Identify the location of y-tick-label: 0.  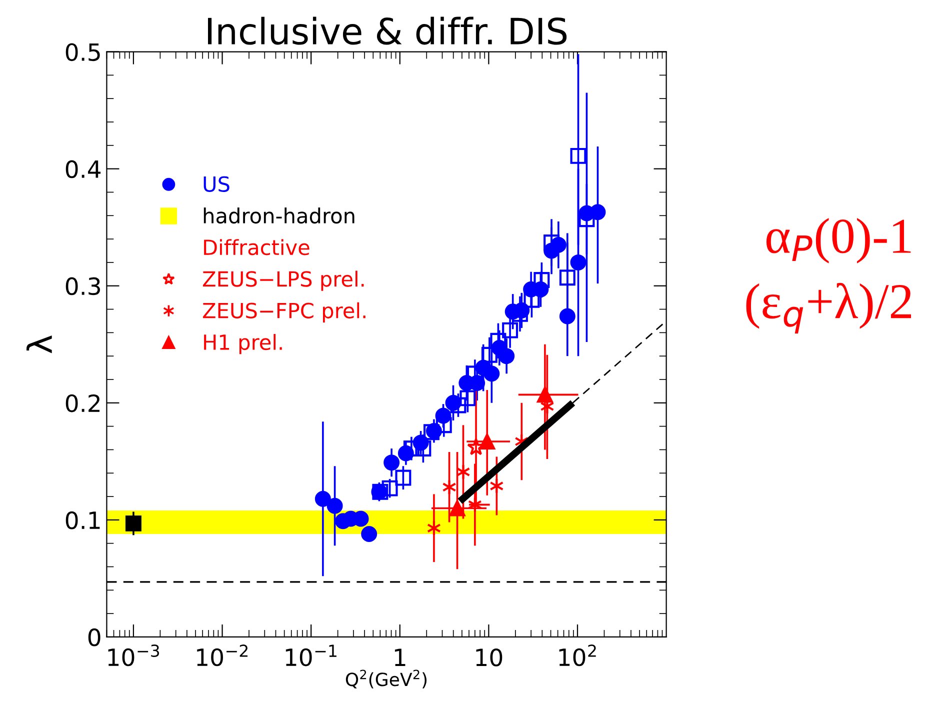
(94, 637).